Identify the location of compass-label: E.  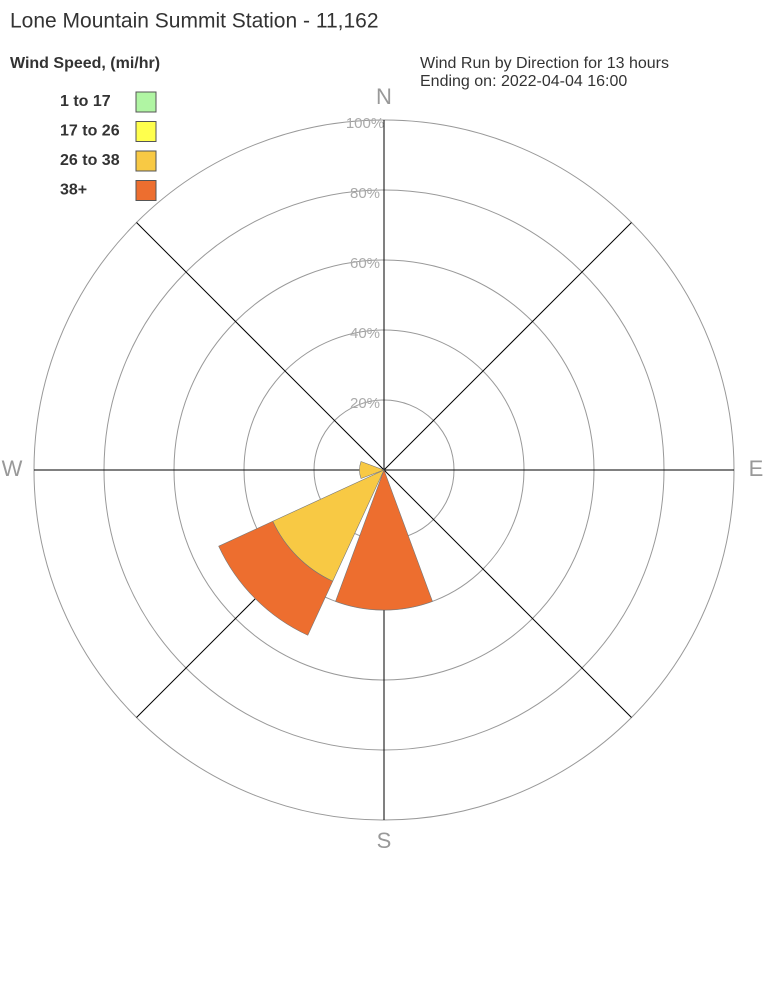
(756, 468).